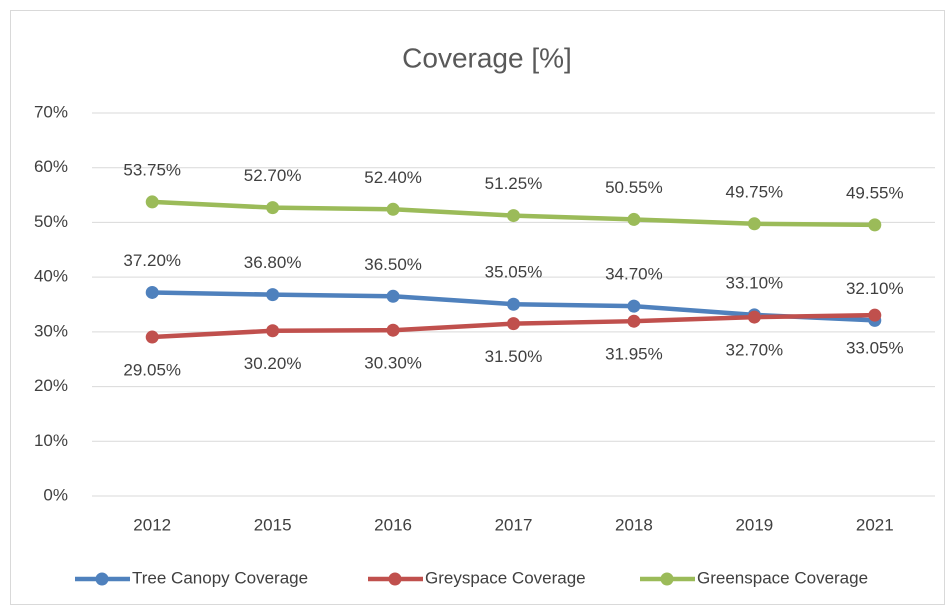 Image resolution: width=951 pixels, height=611 pixels. What do you see at coordinates (152, 260) in the screenshot?
I see `data-label: 37.20%` at bounding box center [152, 260].